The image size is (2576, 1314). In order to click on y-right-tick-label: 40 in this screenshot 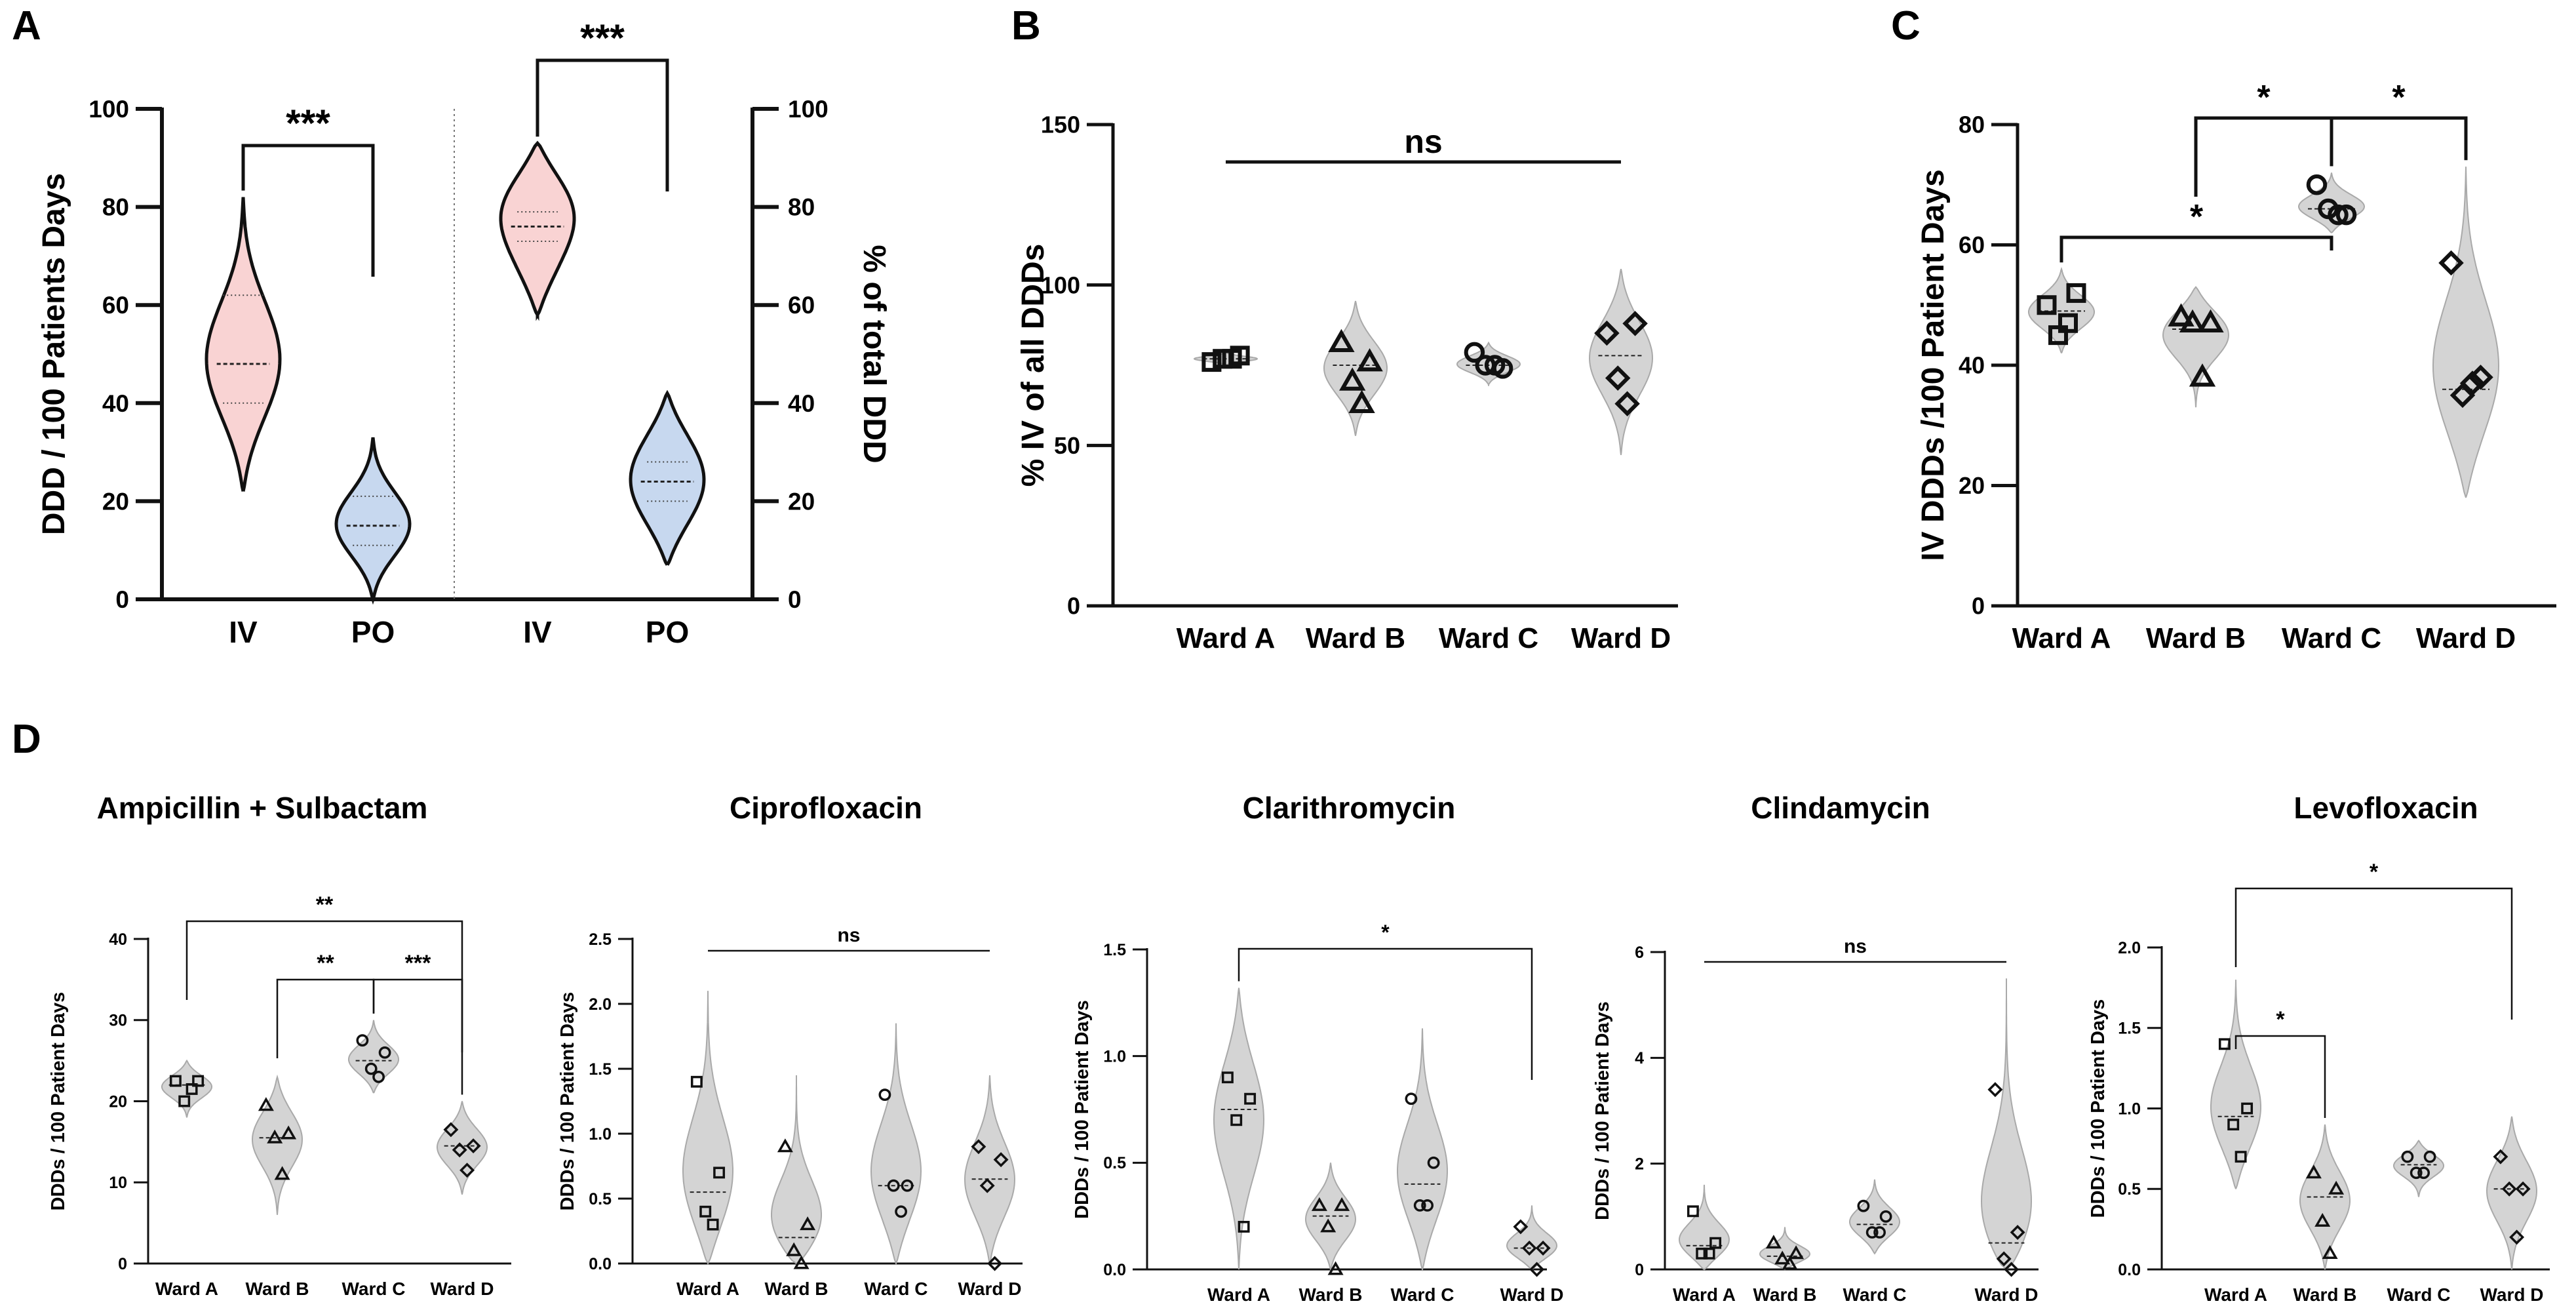, I will do `click(801, 403)`.